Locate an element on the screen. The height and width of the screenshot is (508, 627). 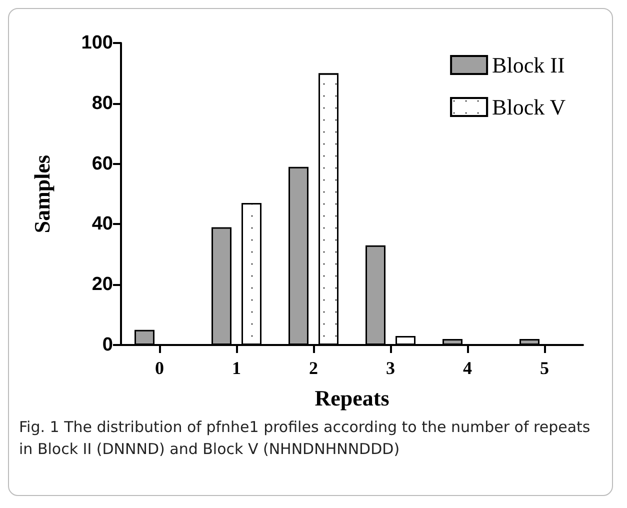
x-tick-label: 0 is located at coordinates (159, 368).